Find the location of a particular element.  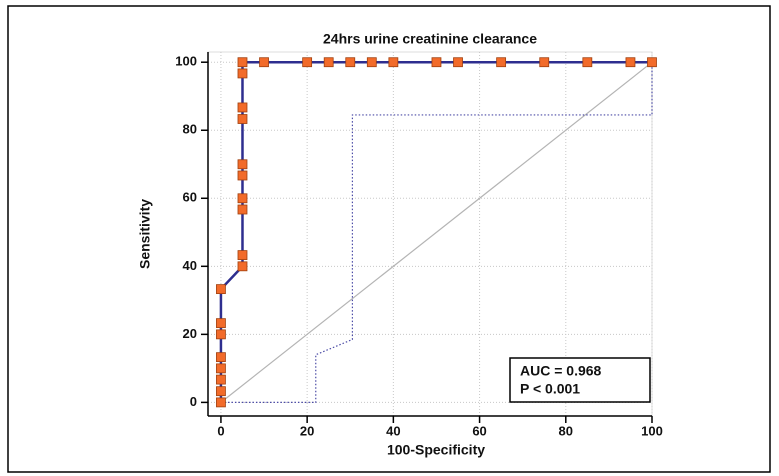

annotation-box is located at coordinates (580, 380).